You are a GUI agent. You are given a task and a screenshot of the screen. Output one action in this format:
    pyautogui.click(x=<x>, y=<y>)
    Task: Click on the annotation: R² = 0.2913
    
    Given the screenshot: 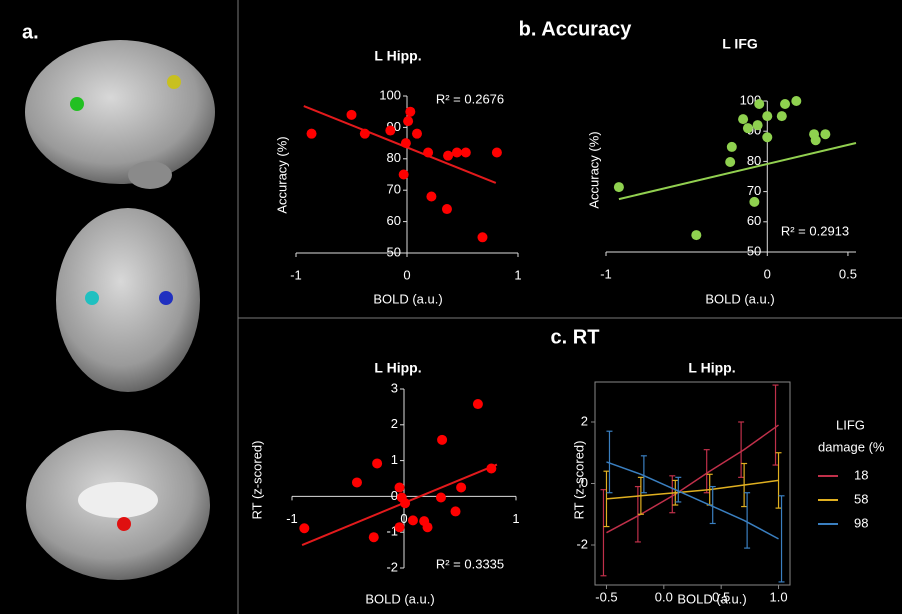 What is the action you would take?
    pyautogui.click(x=815, y=230)
    